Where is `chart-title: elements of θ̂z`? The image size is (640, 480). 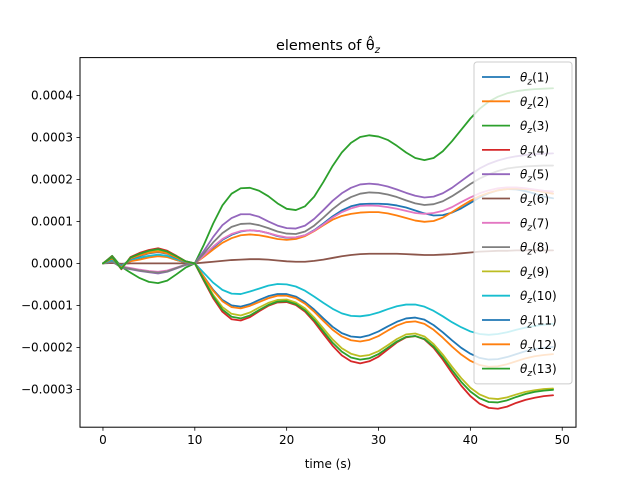 chart-title: elements of θ̂z is located at coordinates (328, 45).